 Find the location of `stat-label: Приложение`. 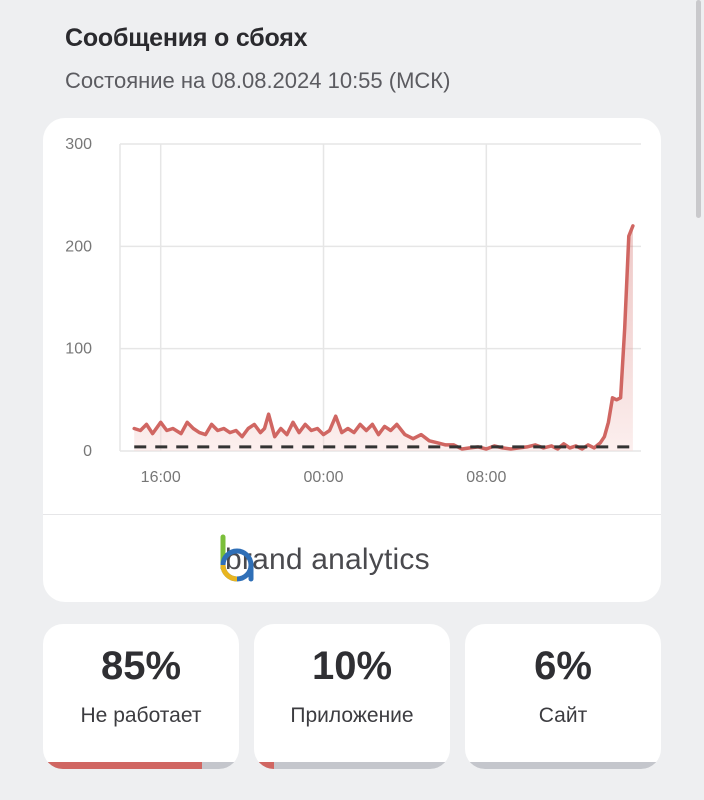

stat-label: Приложение is located at coordinates (352, 715).